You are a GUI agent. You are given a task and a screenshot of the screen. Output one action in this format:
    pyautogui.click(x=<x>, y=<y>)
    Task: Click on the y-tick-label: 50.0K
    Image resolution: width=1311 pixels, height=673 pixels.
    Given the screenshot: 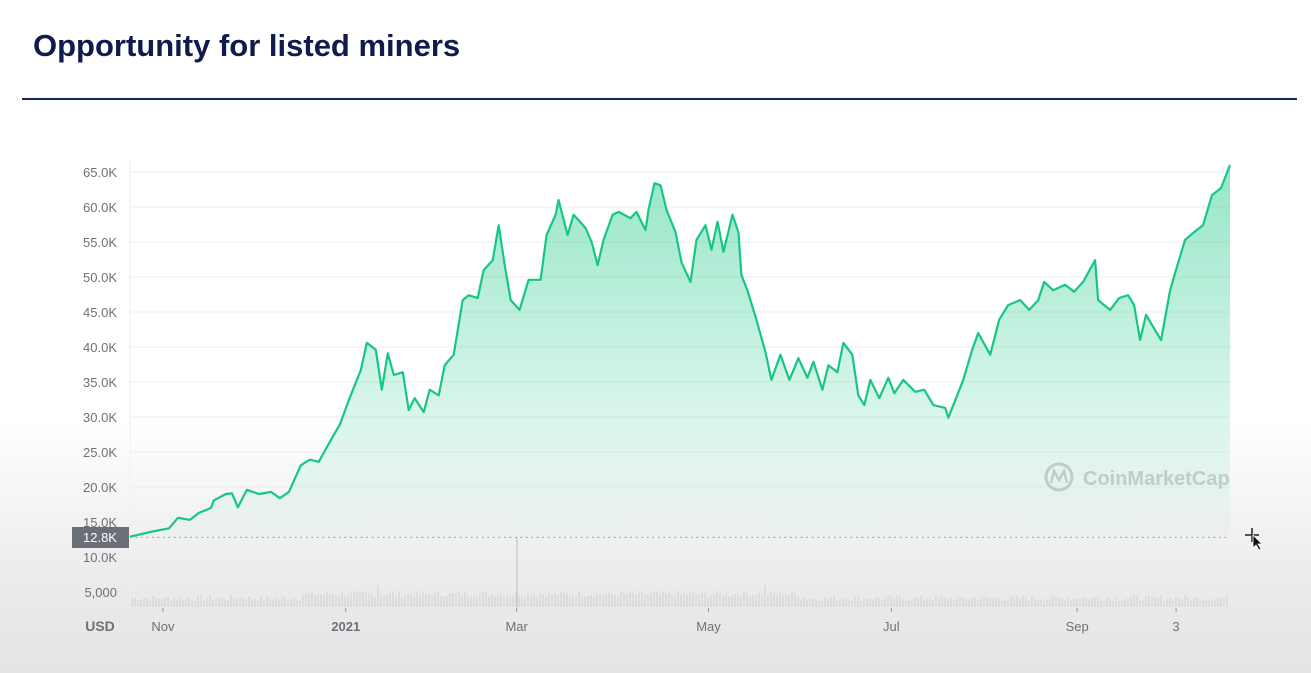 What is the action you would take?
    pyautogui.click(x=100, y=277)
    